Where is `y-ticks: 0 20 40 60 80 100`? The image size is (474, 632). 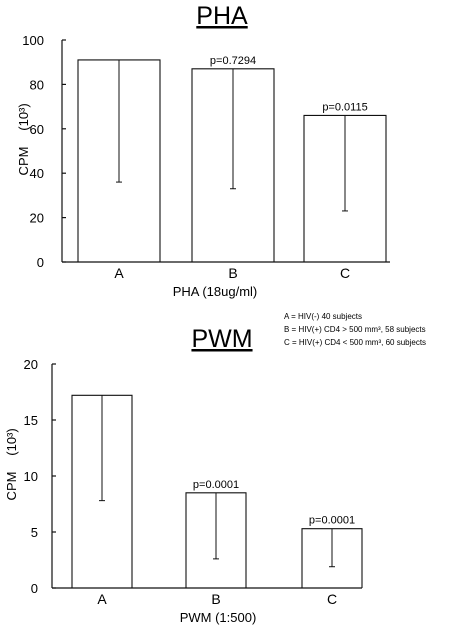 y-ticks: 0 20 40 60 80 100 is located at coordinates (44, 151).